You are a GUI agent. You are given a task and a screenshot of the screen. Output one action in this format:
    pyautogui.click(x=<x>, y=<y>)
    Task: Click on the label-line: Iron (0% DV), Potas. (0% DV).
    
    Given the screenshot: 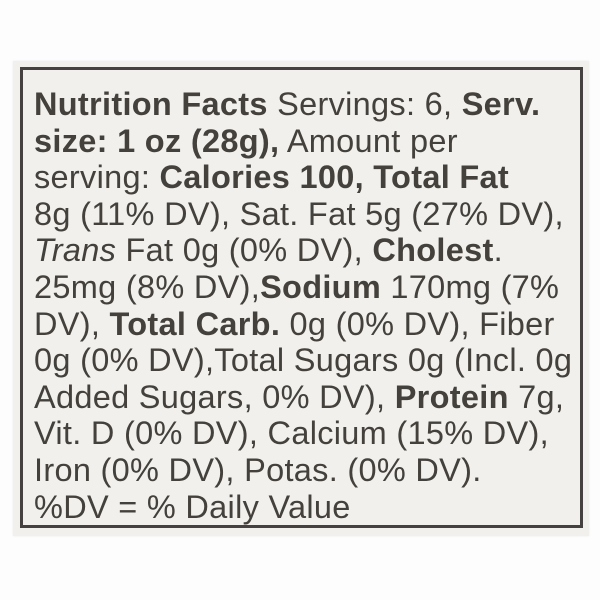 What is the action you would take?
    pyautogui.click(x=307, y=470)
    